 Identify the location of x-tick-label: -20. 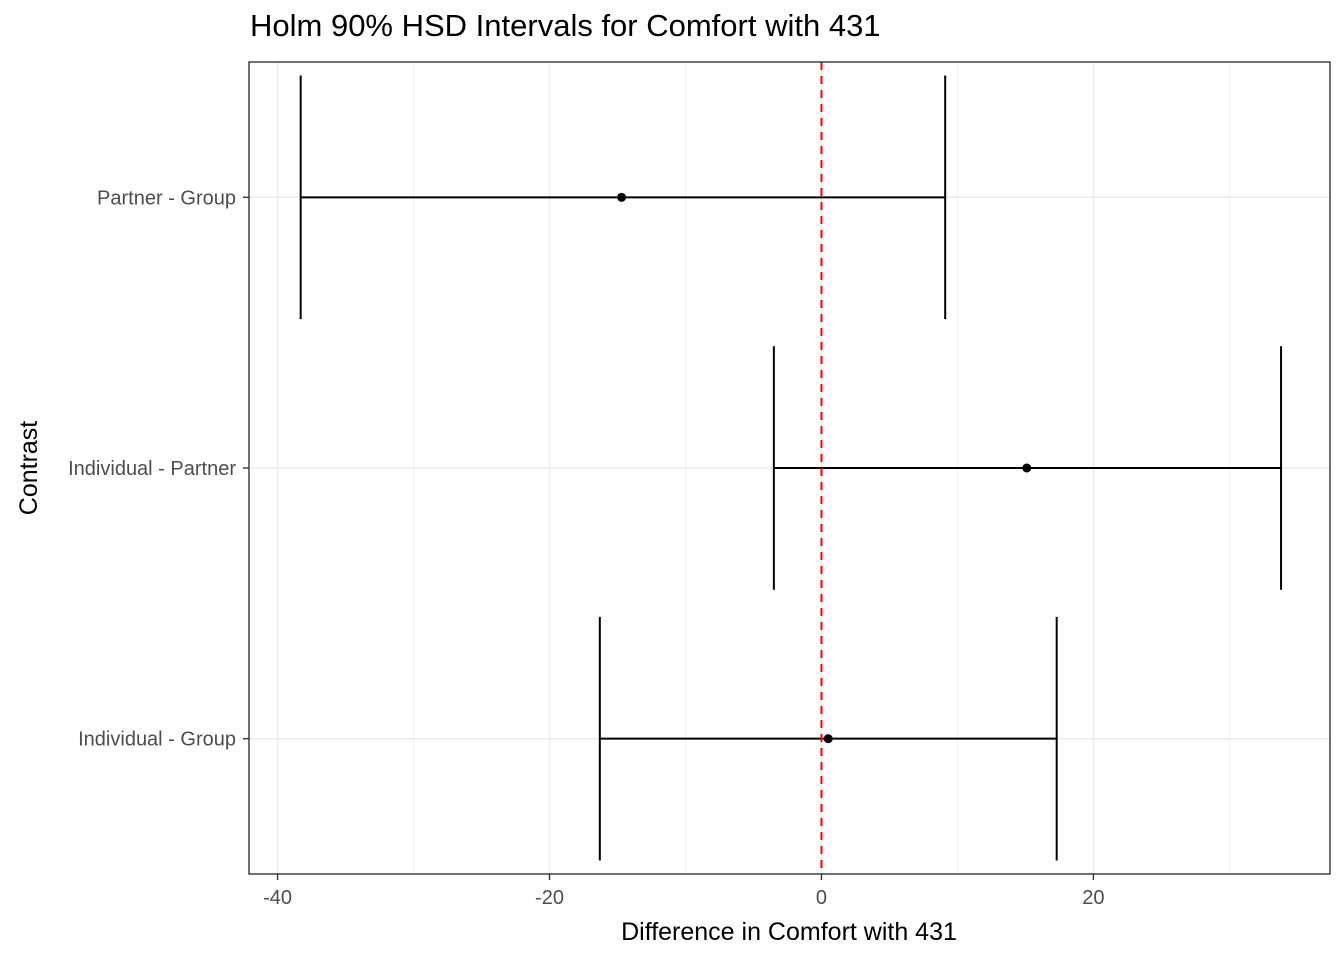
(549, 898).